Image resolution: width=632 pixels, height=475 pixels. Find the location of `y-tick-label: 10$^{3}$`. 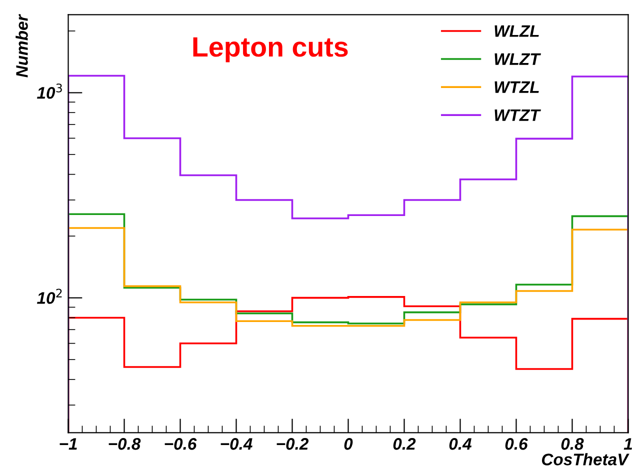

y-tick-label: 10$^{3}$ is located at coordinates (49, 91).